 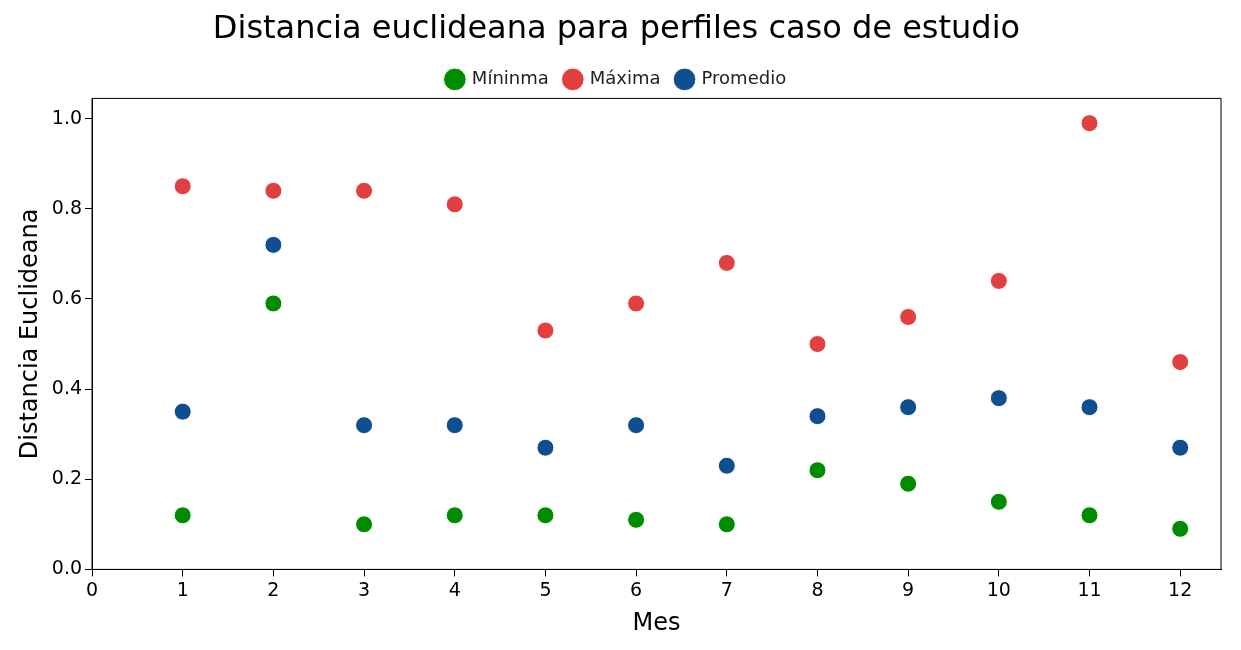 I want to click on y-tick-label: 0.8, so click(x=67, y=206).